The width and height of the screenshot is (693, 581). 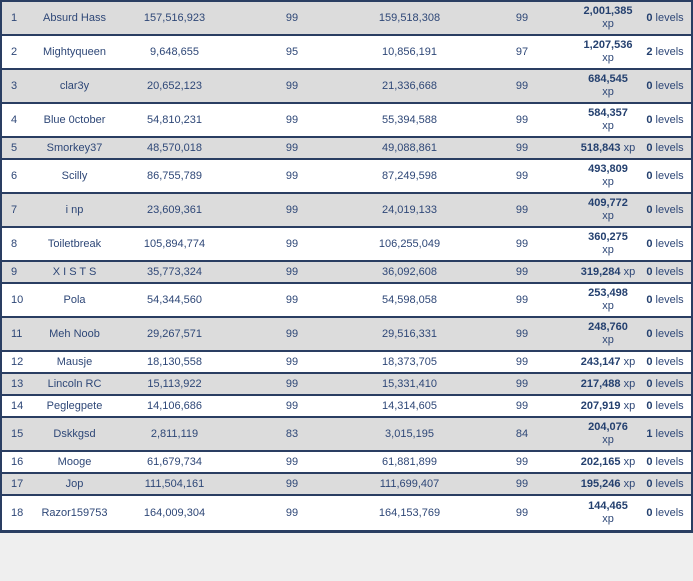 What do you see at coordinates (74, 483) in the screenshot?
I see `player-name: Jop` at bounding box center [74, 483].